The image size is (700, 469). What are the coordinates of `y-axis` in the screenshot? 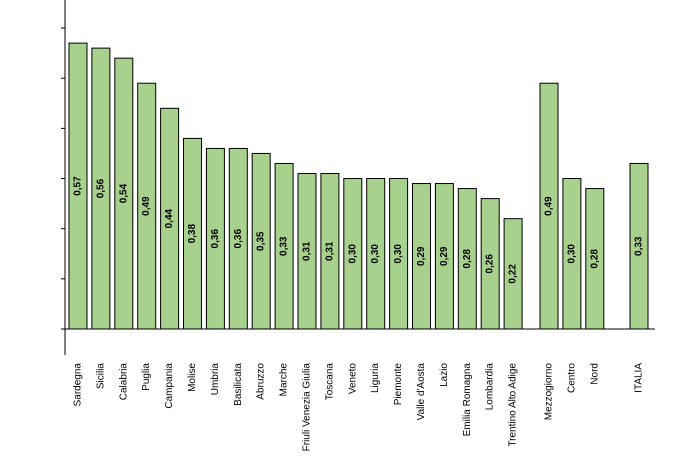 It's located at (63, 177).